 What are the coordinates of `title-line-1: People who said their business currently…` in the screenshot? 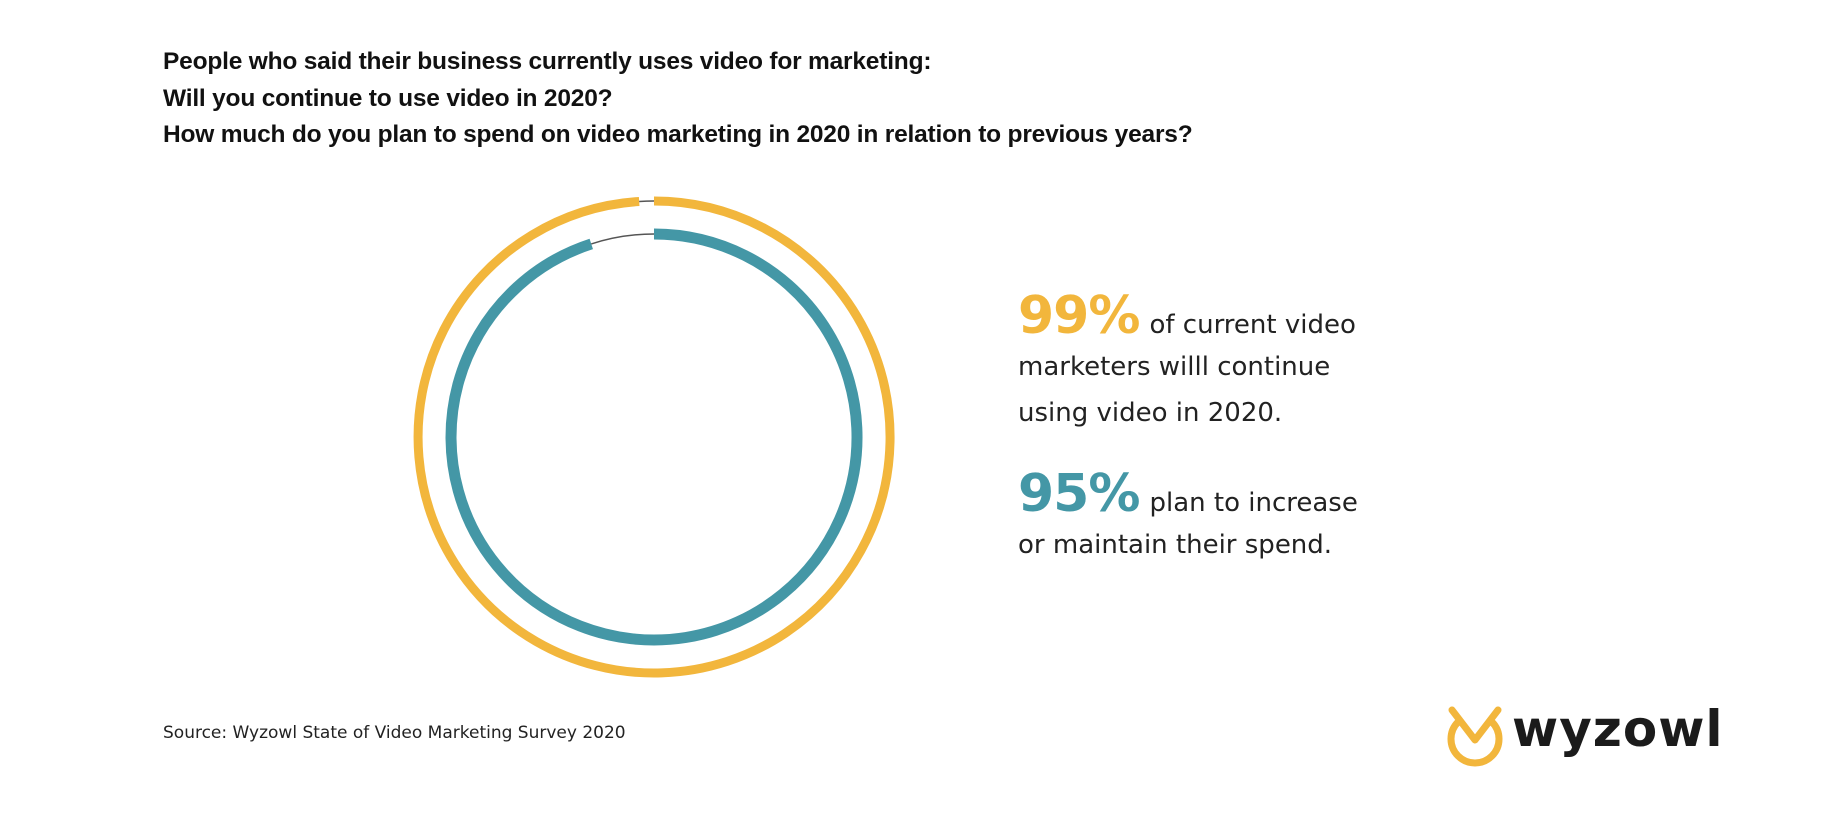 It's located at (547, 61).